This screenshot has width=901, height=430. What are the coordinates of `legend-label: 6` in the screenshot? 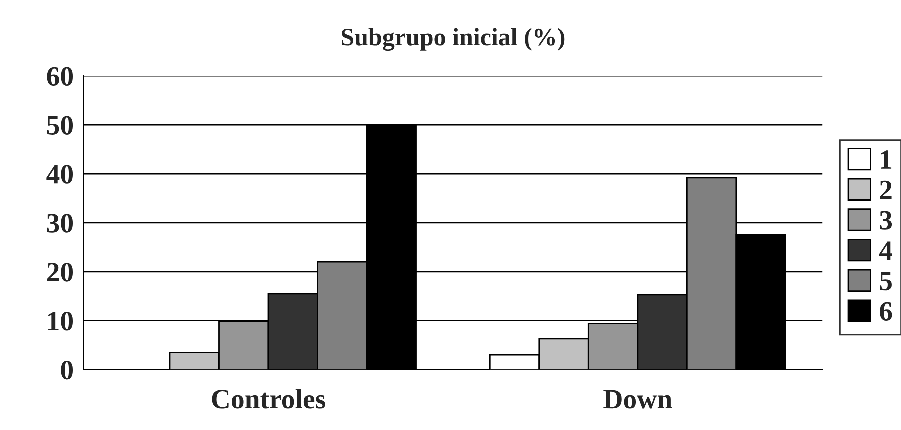 It's located at (886, 311).